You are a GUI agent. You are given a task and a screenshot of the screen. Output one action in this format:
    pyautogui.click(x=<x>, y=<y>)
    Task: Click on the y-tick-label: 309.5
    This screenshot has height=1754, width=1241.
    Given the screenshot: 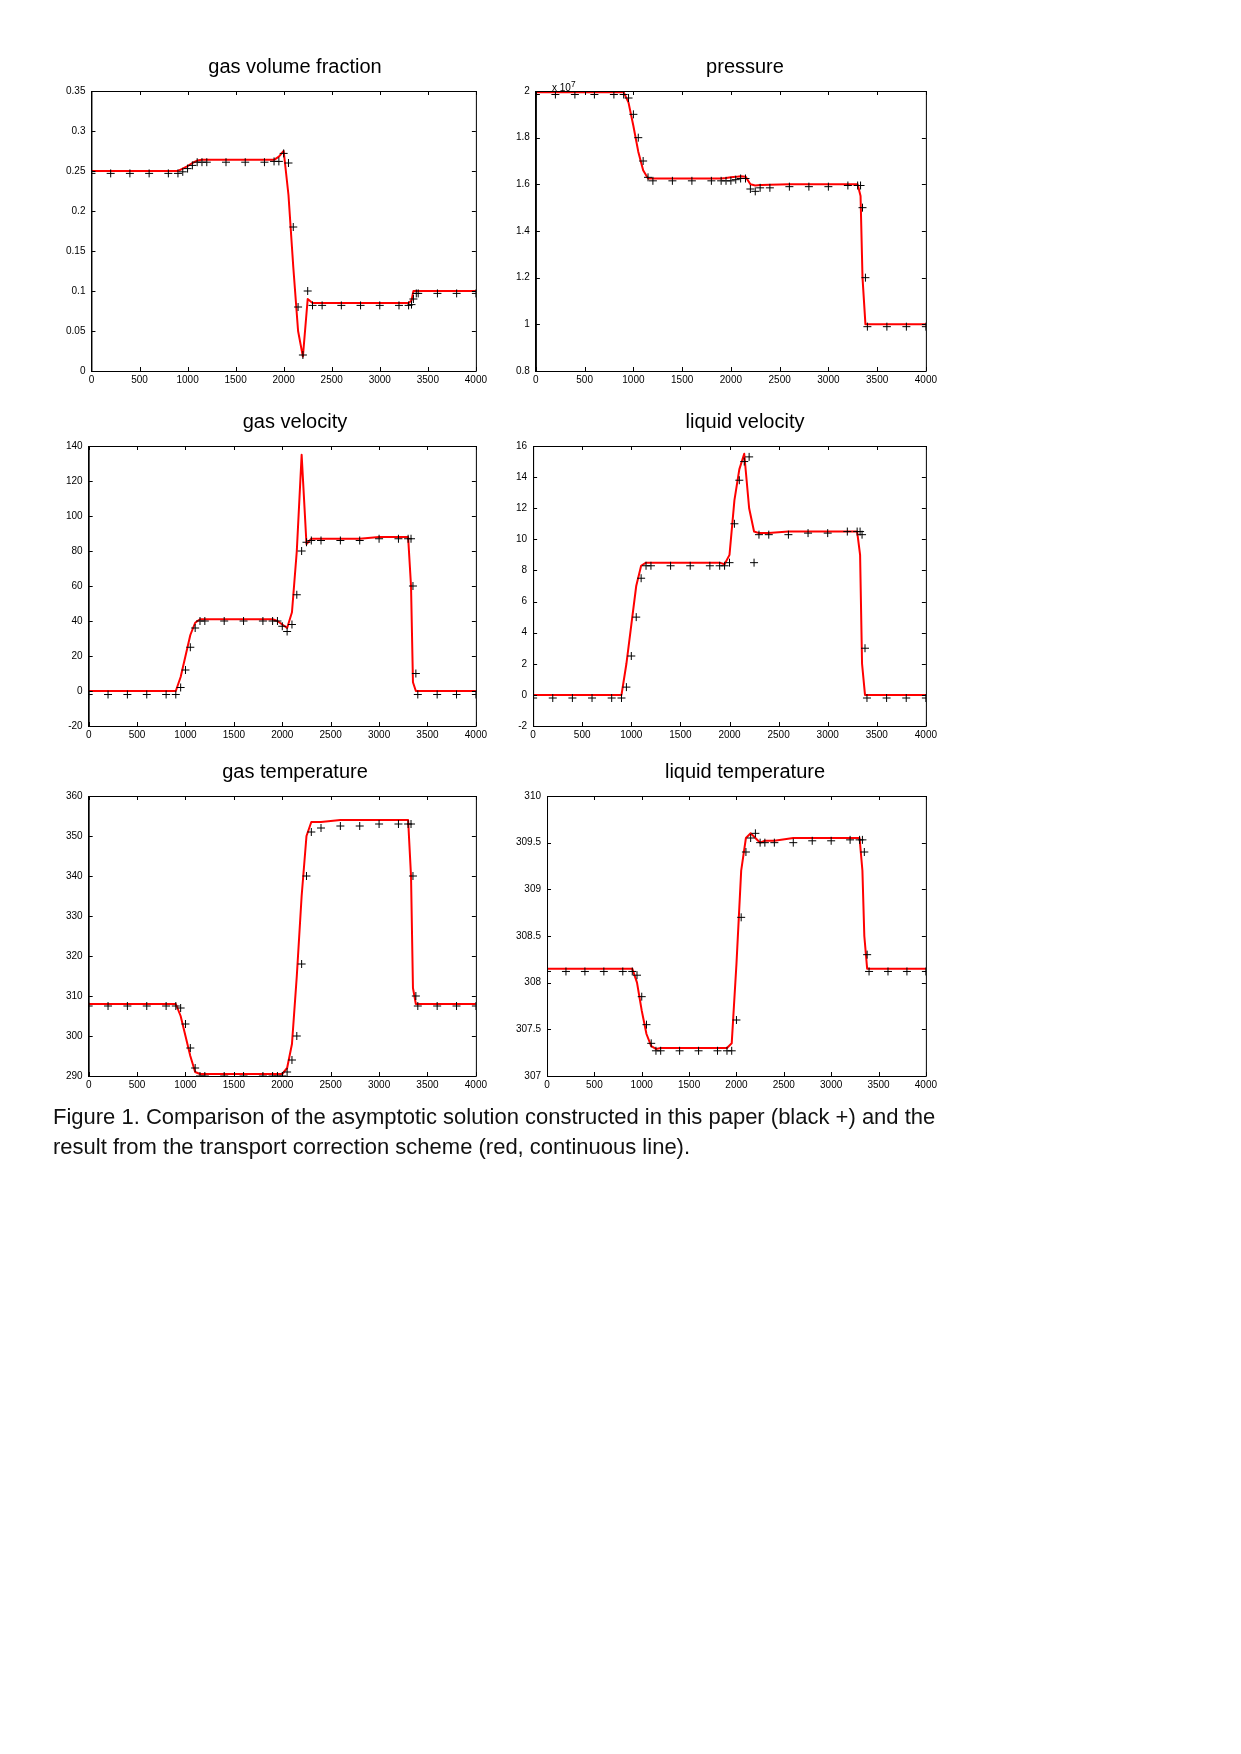 What is the action you would take?
    pyautogui.click(x=528, y=842)
    